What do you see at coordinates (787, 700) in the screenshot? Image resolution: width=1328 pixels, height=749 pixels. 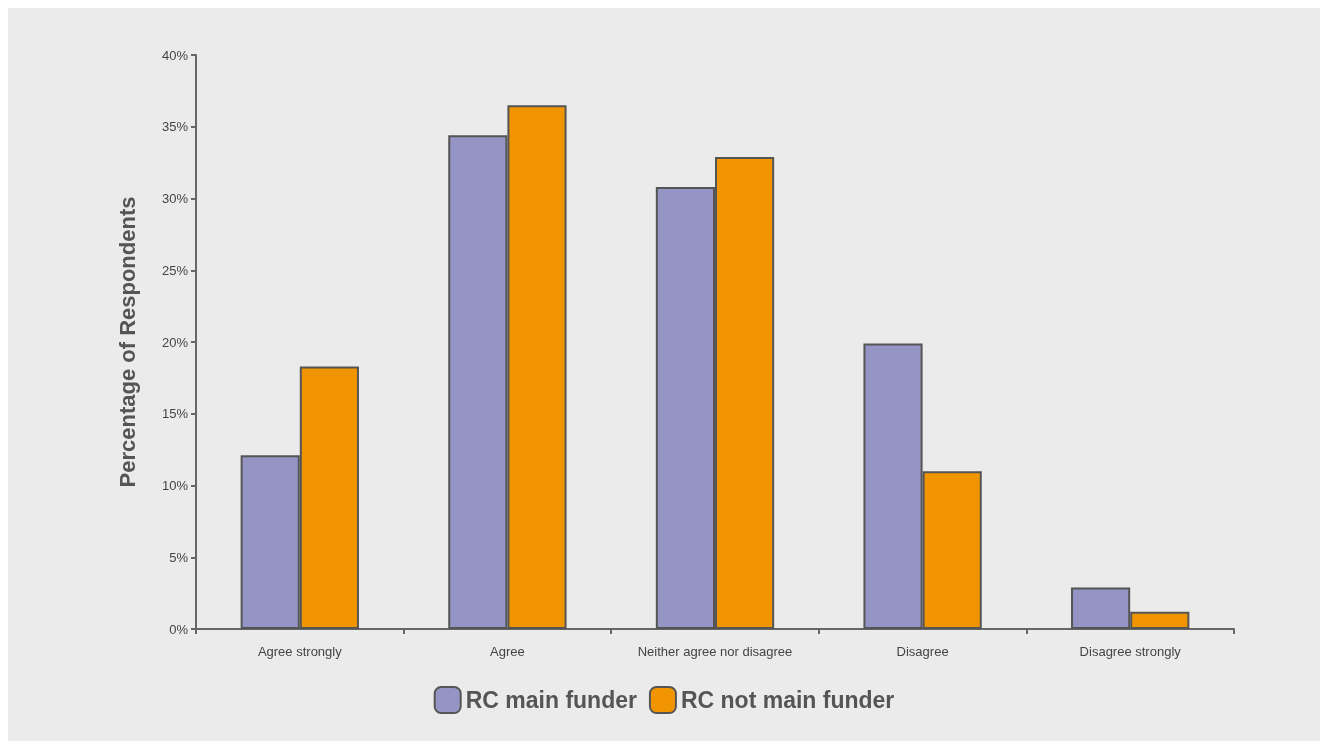 I see `legend-label: RC not main funder` at bounding box center [787, 700].